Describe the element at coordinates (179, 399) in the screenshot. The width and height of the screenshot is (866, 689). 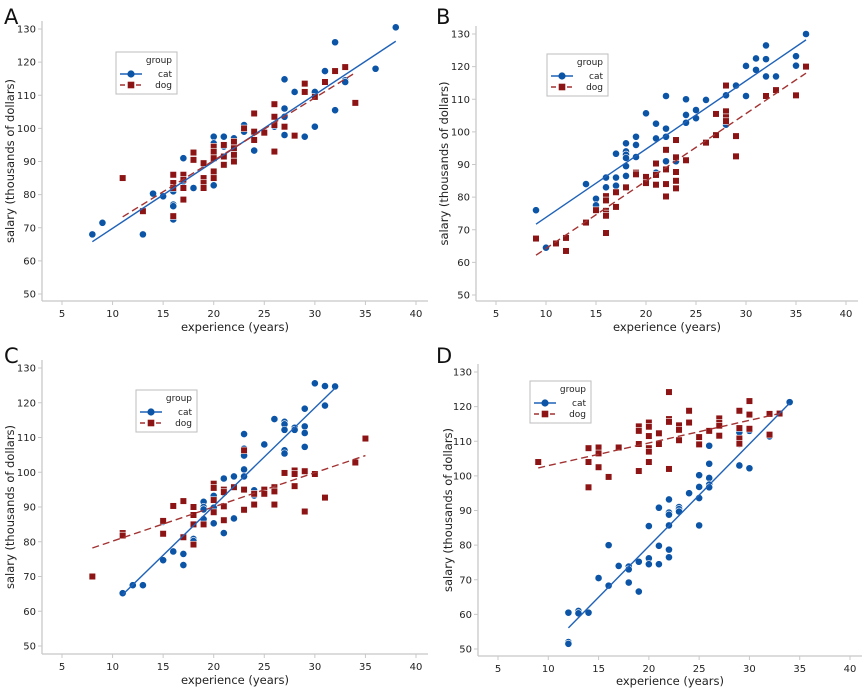
I see `legend-title: group` at that location.